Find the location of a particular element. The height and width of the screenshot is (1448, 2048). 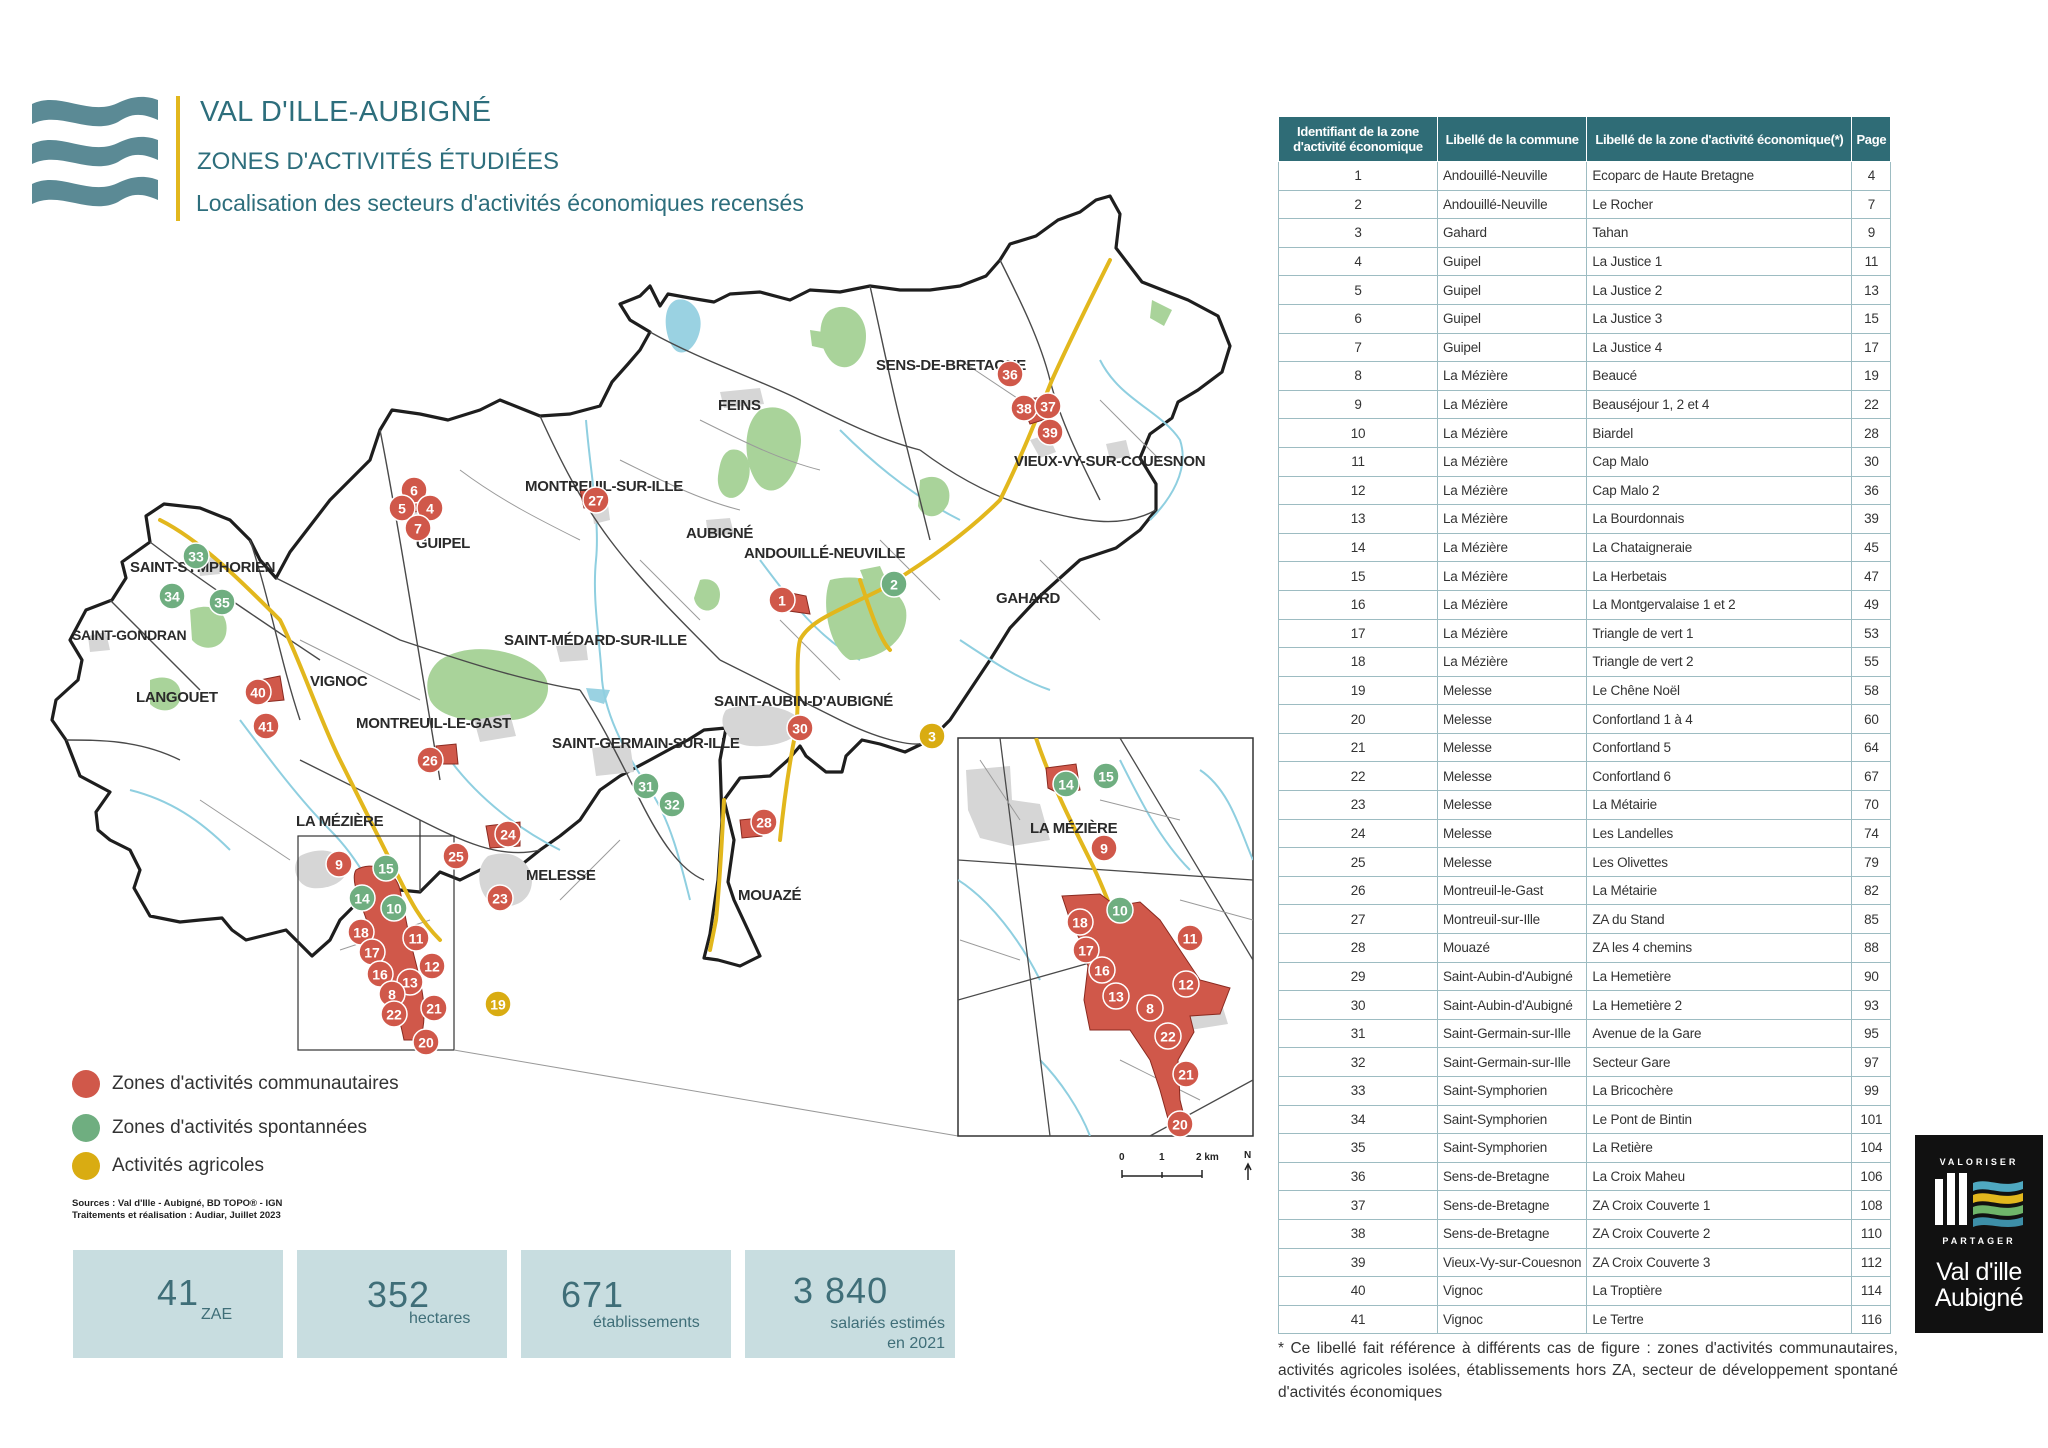

cell-id: 26 is located at coordinates (1358, 890).